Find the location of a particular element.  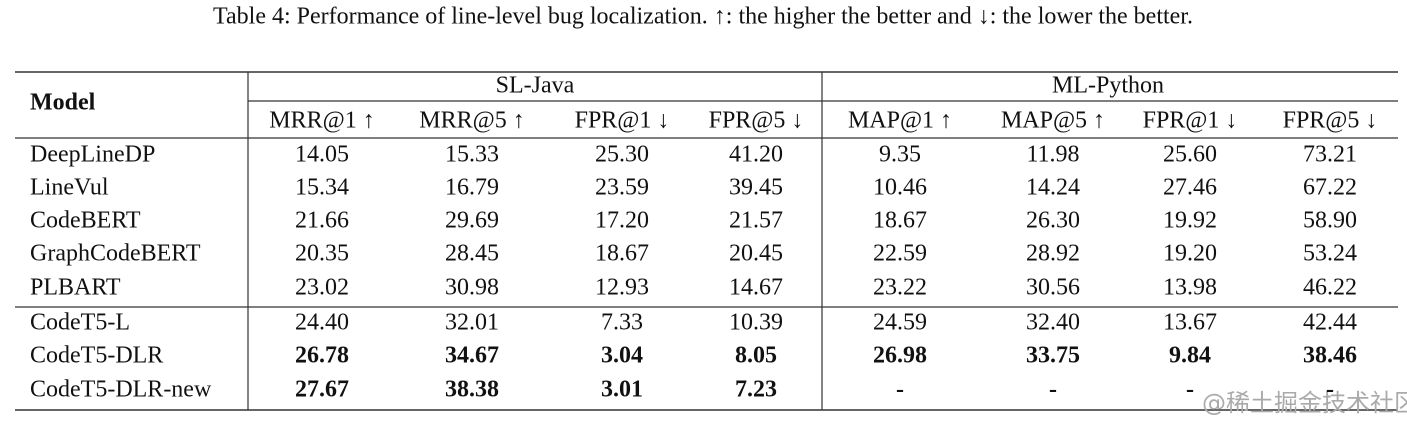

cell: 26.98 is located at coordinates (900, 356).